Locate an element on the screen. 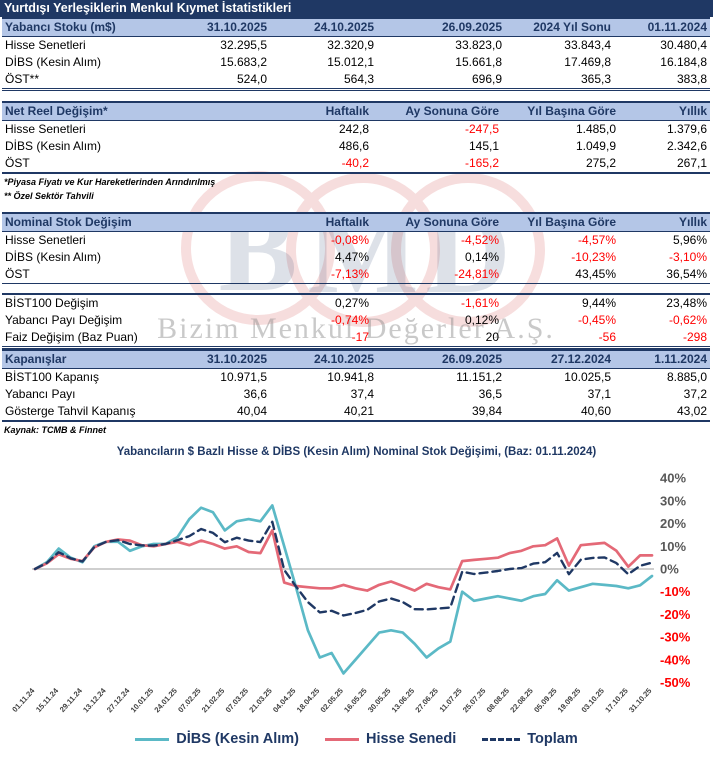  svg-text: 24.01.25 is located at coordinates (165, 700).